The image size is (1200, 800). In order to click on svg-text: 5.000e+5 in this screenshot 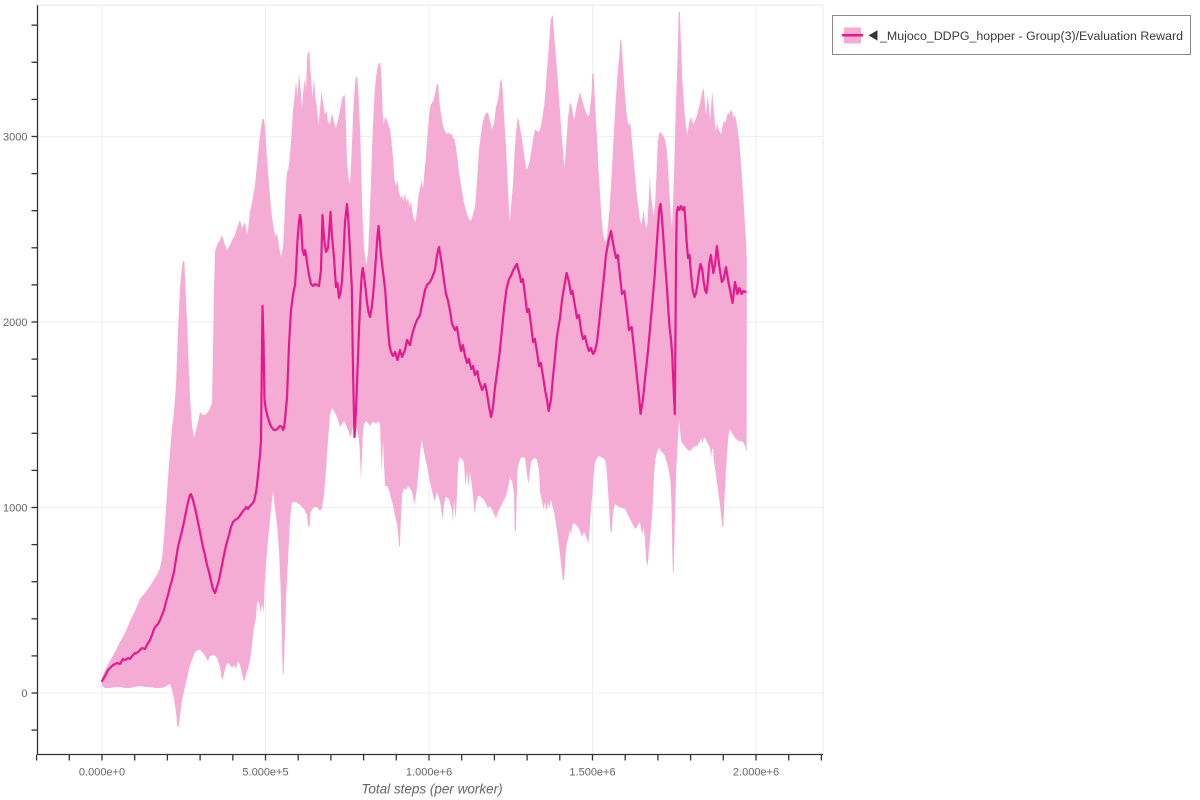, I will do `click(265, 773)`.